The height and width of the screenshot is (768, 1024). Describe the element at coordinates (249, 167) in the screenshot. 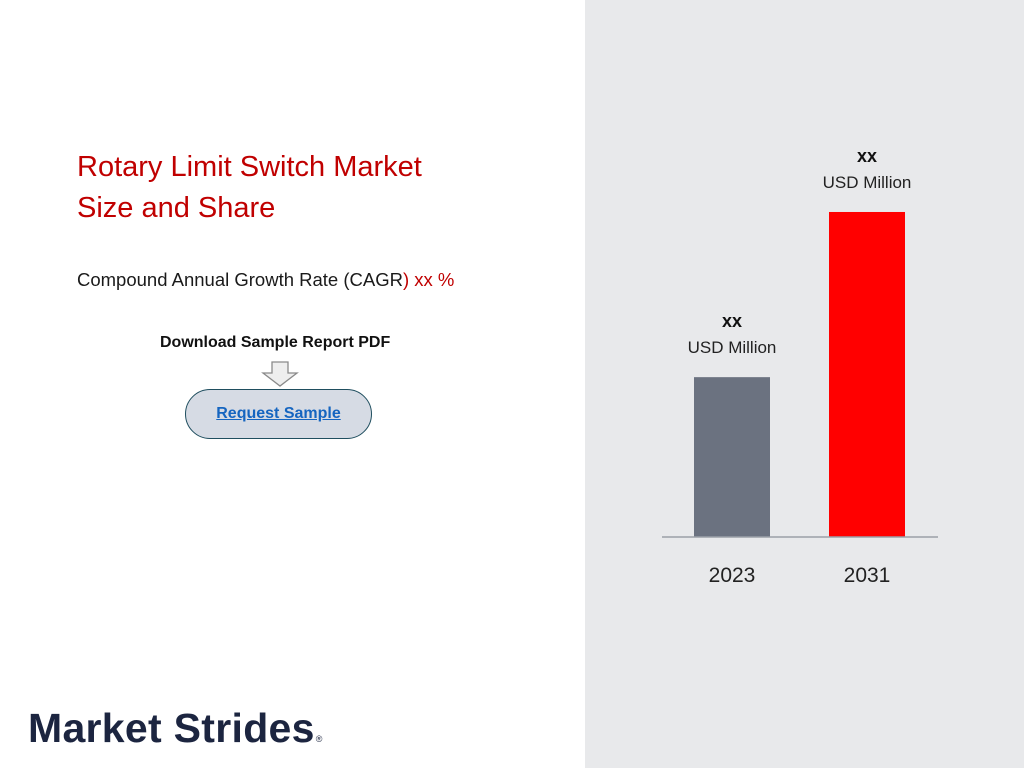

I see `title-line-1: Rotary Limit Switch Market` at that location.